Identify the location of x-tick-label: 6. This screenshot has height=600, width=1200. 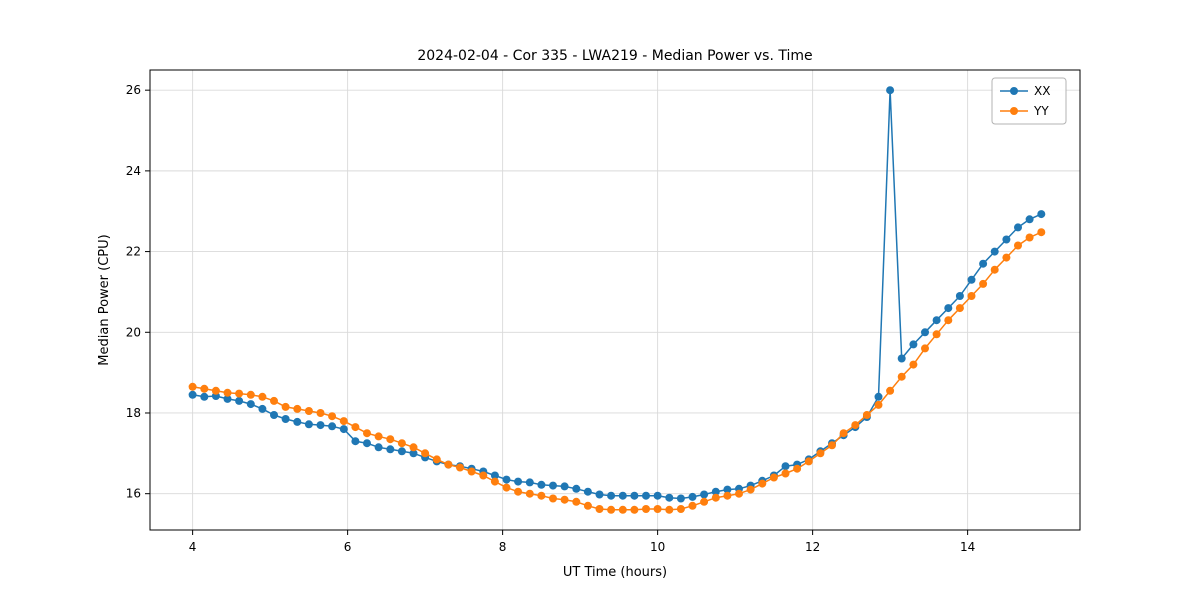
(348, 547).